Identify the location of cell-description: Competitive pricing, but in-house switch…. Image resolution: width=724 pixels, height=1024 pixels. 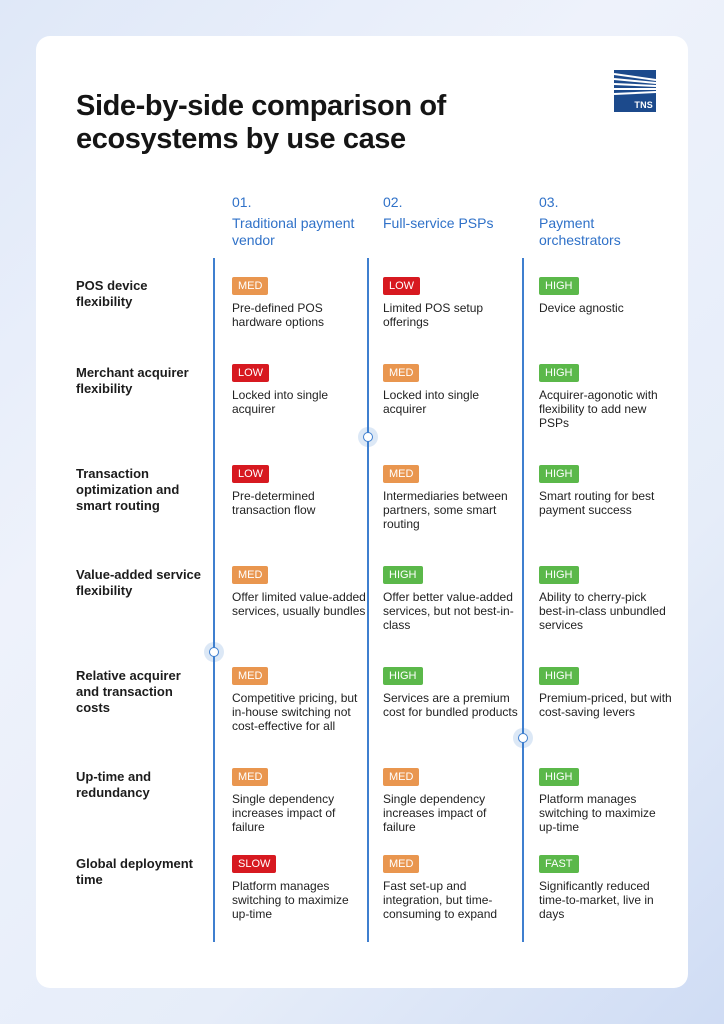
(295, 712).